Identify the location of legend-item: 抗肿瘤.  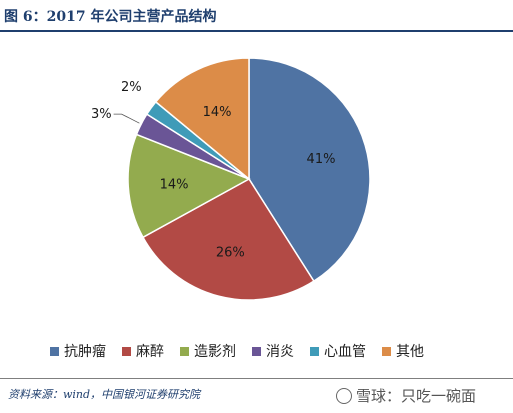
(78, 351).